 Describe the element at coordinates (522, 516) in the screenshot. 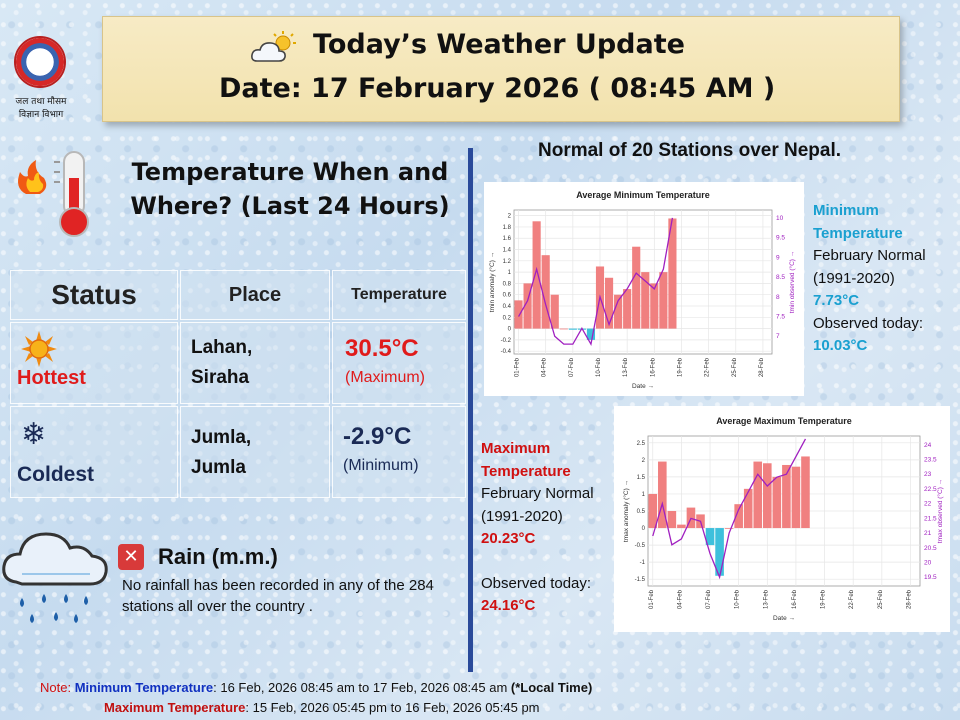

I see `max-normal-line2: (1991-2020)` at that location.